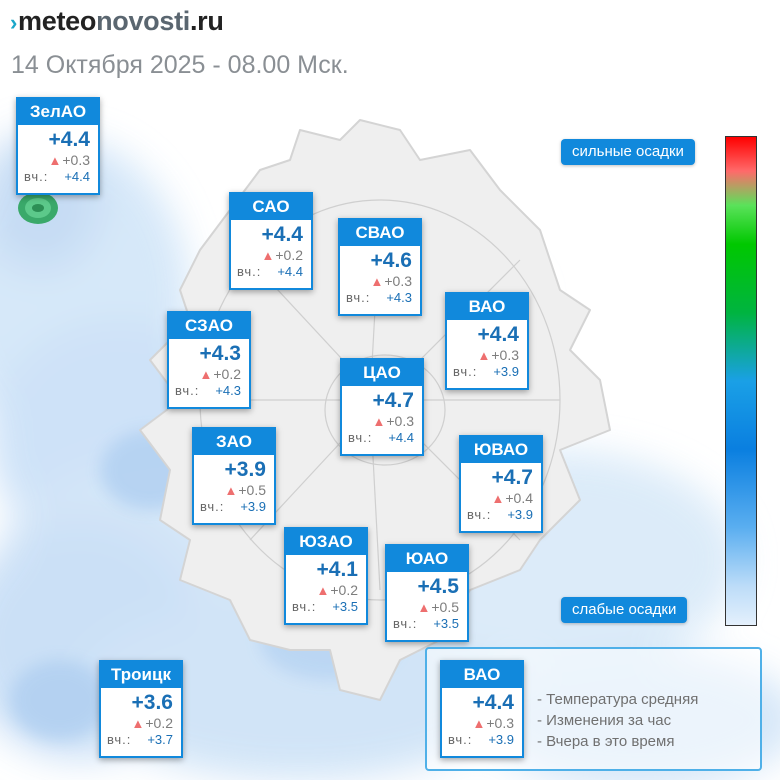 The width and height of the screenshot is (780, 780). Describe the element at coordinates (624, 610) in the screenshot. I see `scale-label-light: слабые осадки` at that location.